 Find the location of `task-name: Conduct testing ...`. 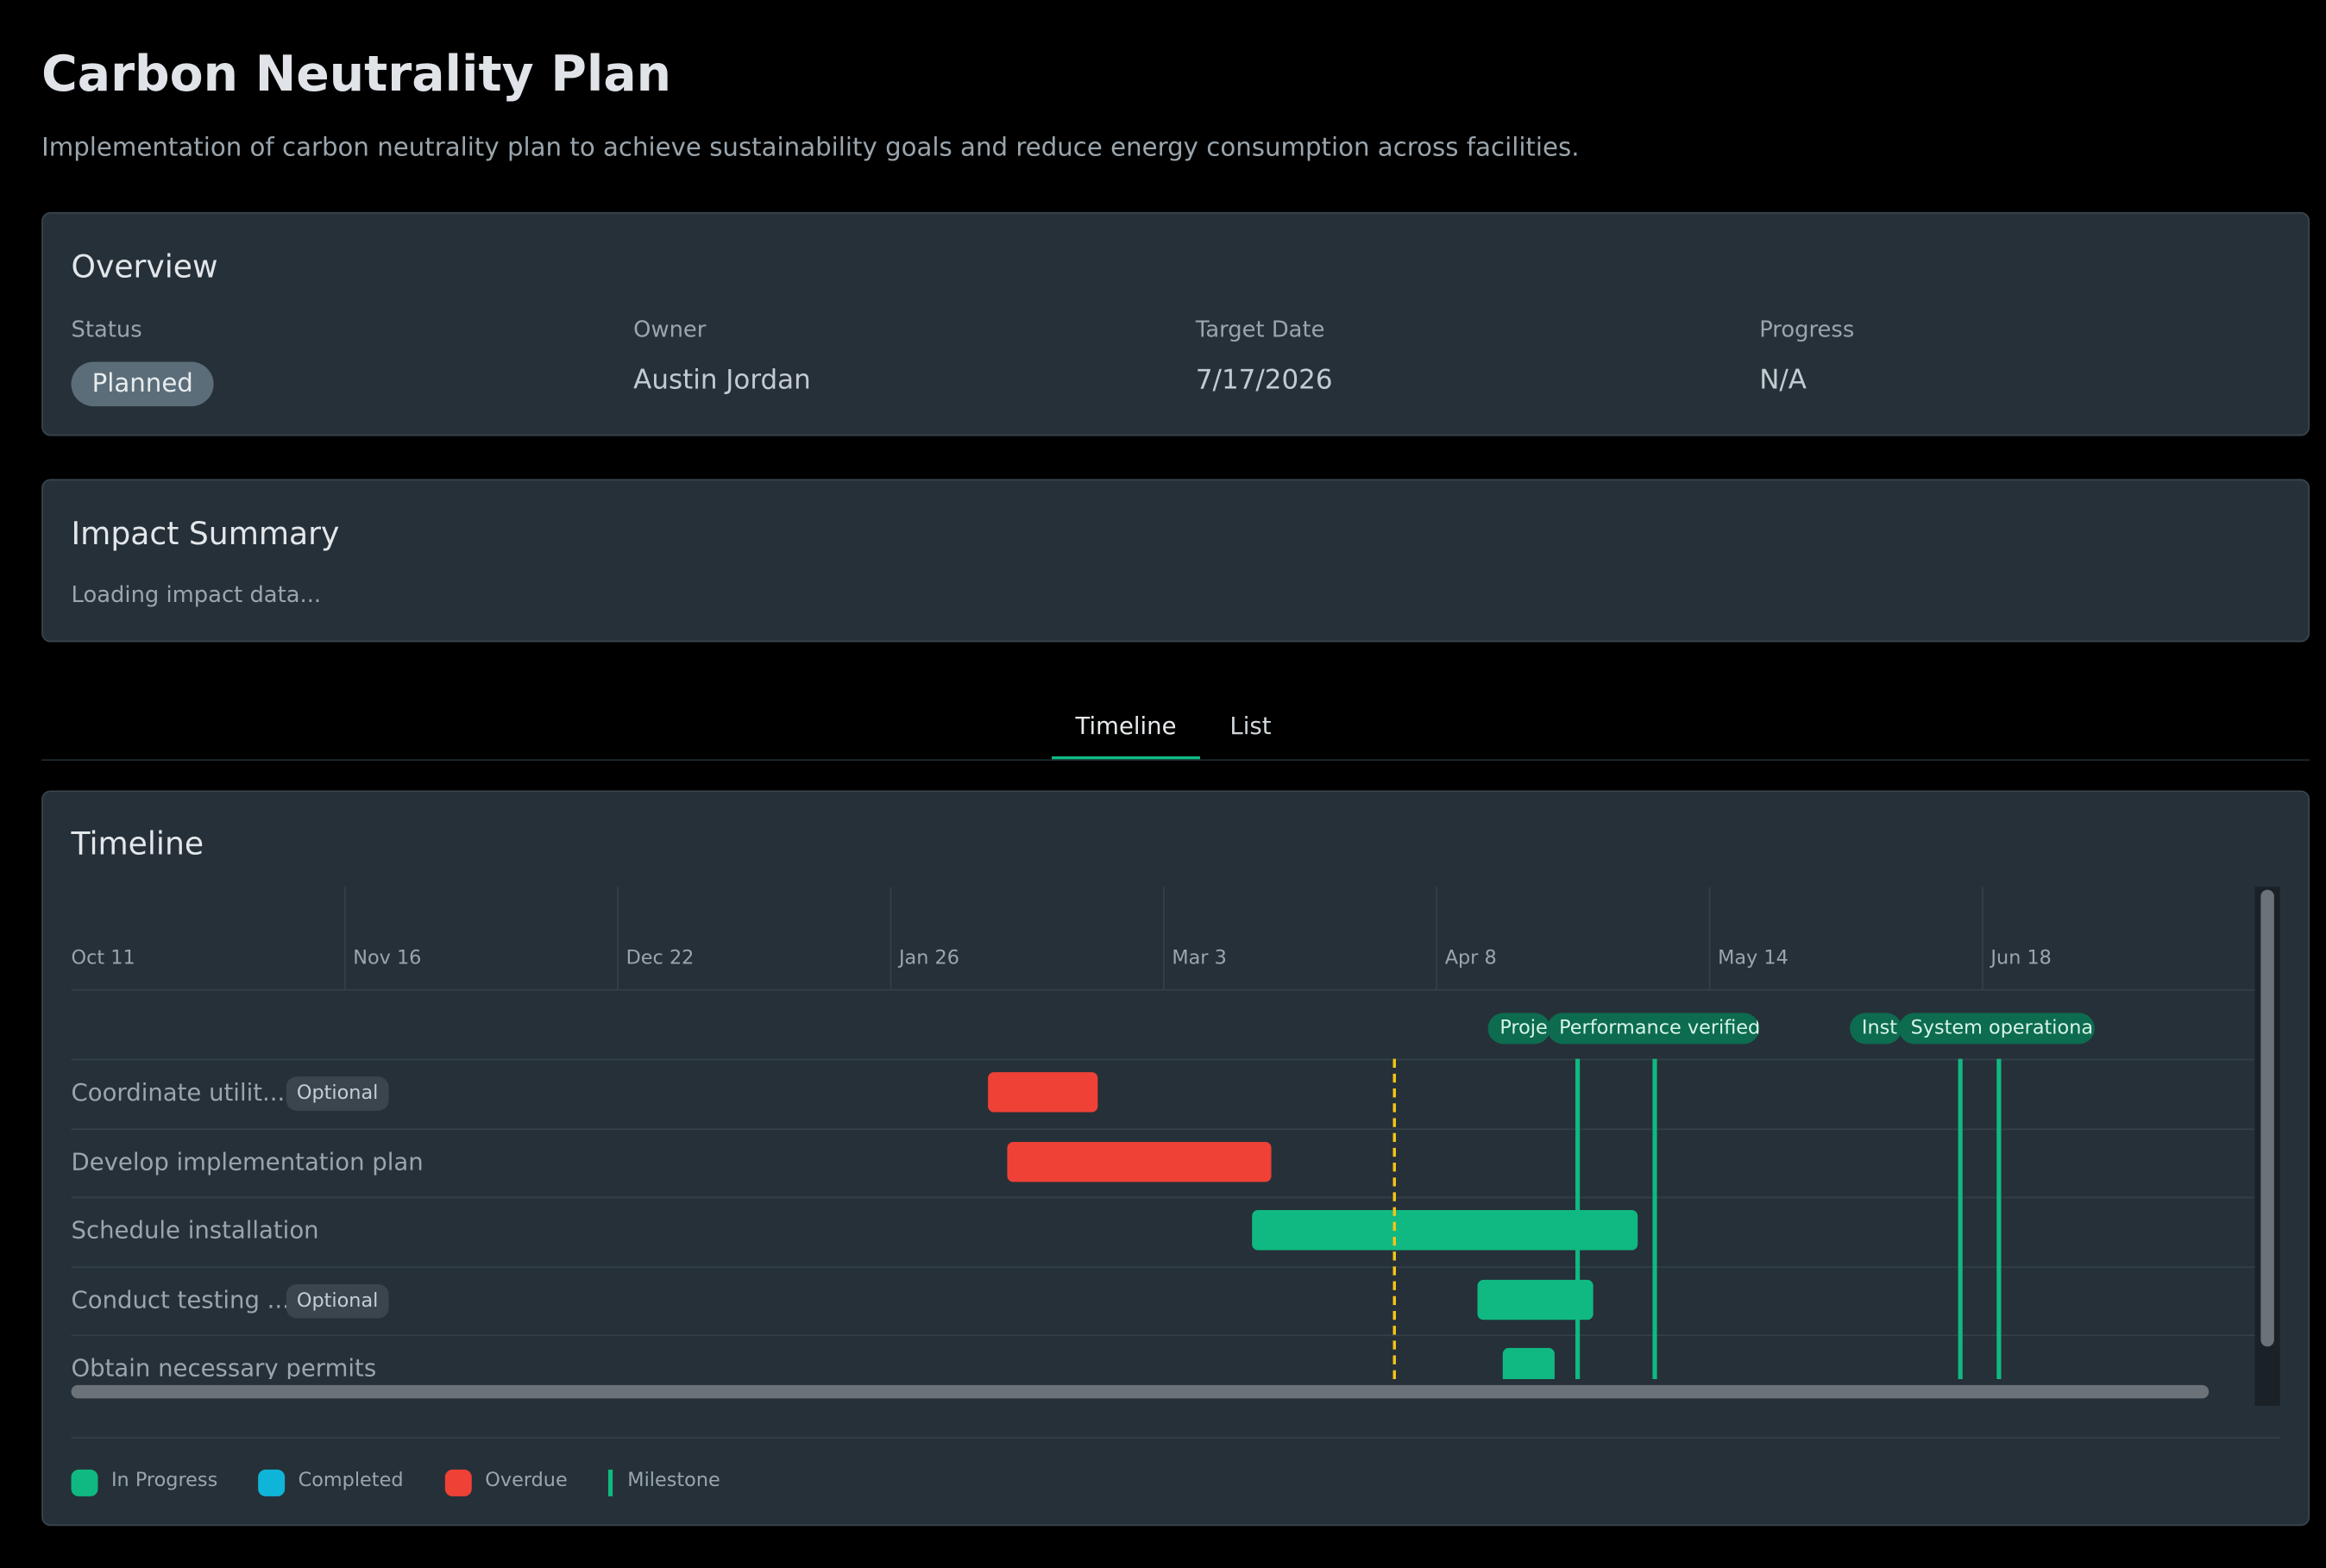

task-name: Conduct testing ... is located at coordinates (180, 1299).